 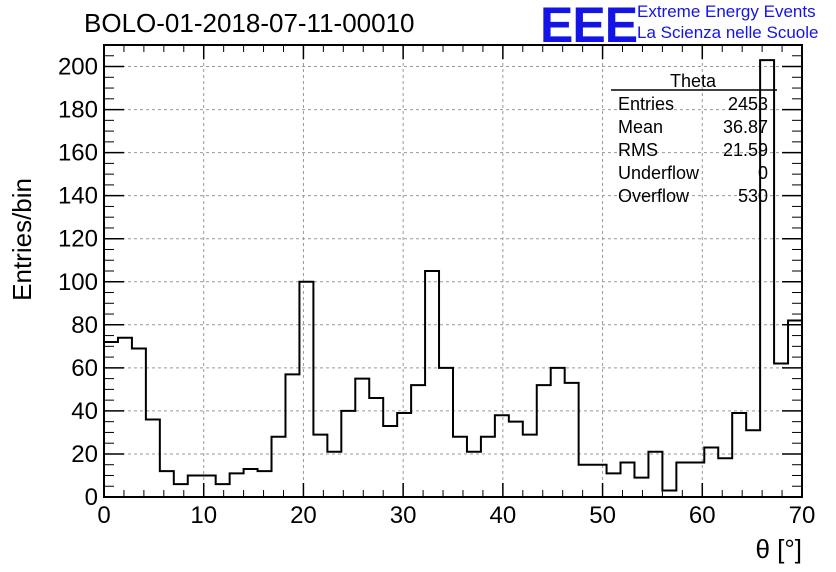 What do you see at coordinates (640, 127) in the screenshot?
I see `stats-row-label: Mean` at bounding box center [640, 127].